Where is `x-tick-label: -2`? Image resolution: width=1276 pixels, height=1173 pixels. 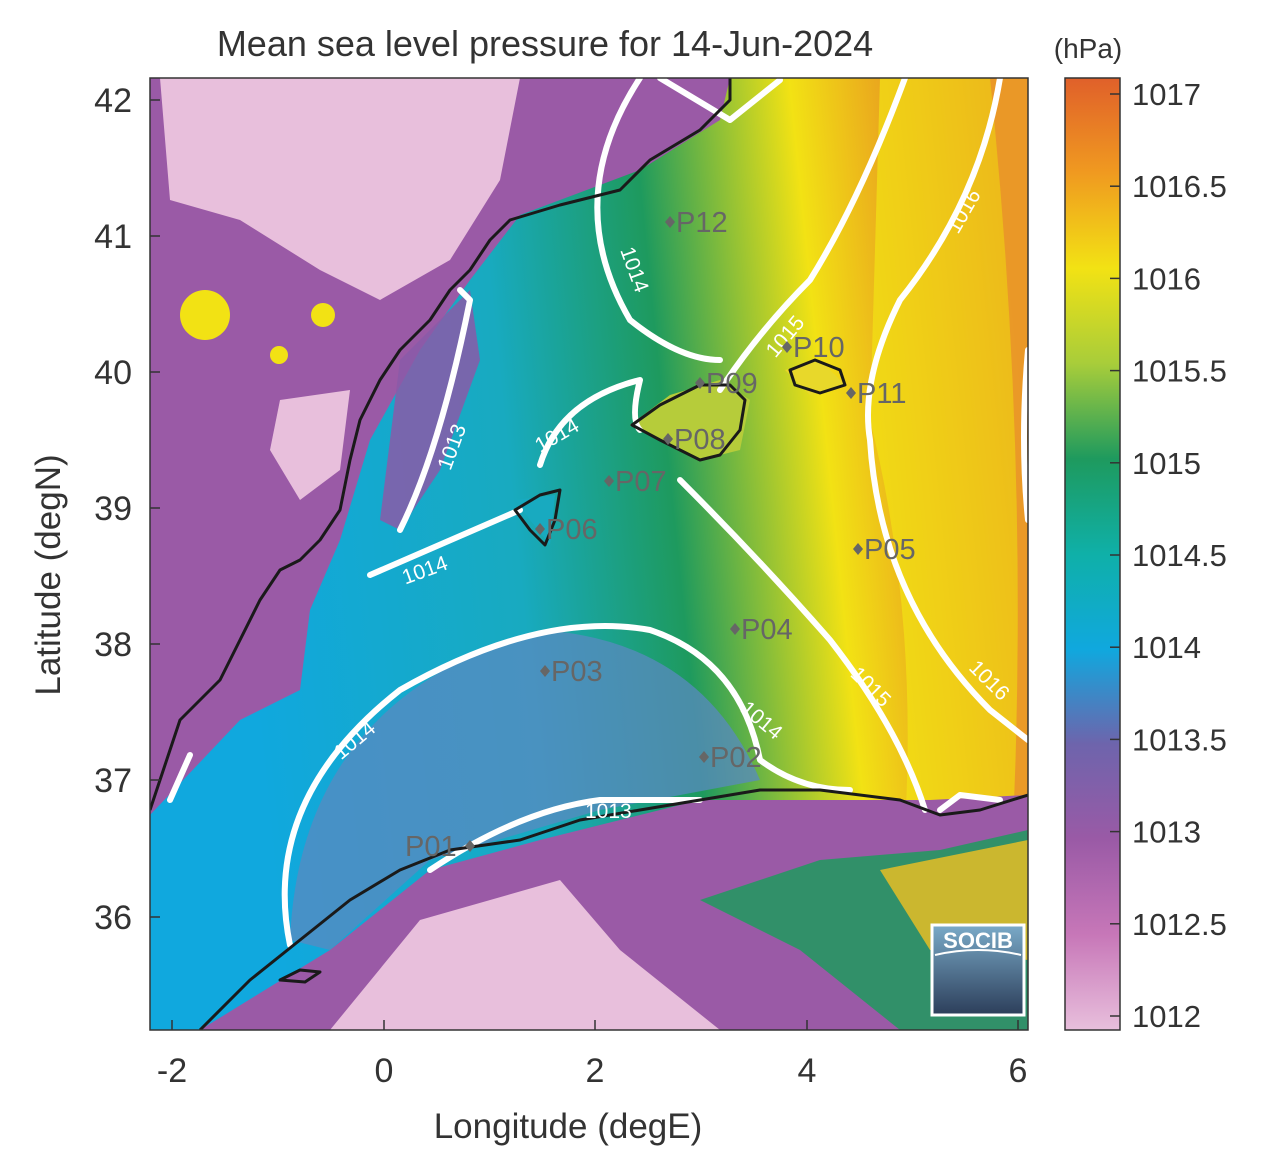
x-tick-label: -2 is located at coordinates (172, 1071).